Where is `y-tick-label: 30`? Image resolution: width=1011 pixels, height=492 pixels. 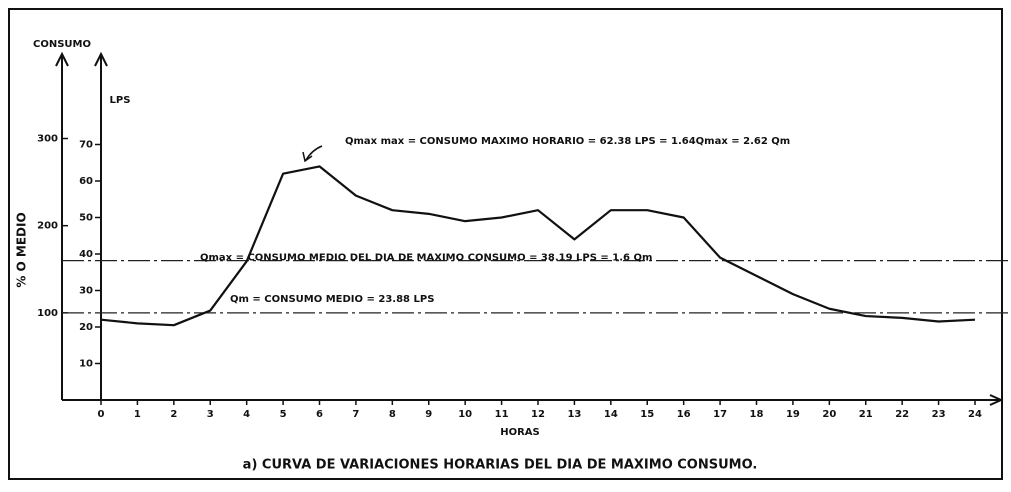
y-tick-label: 30 is located at coordinates (86, 291).